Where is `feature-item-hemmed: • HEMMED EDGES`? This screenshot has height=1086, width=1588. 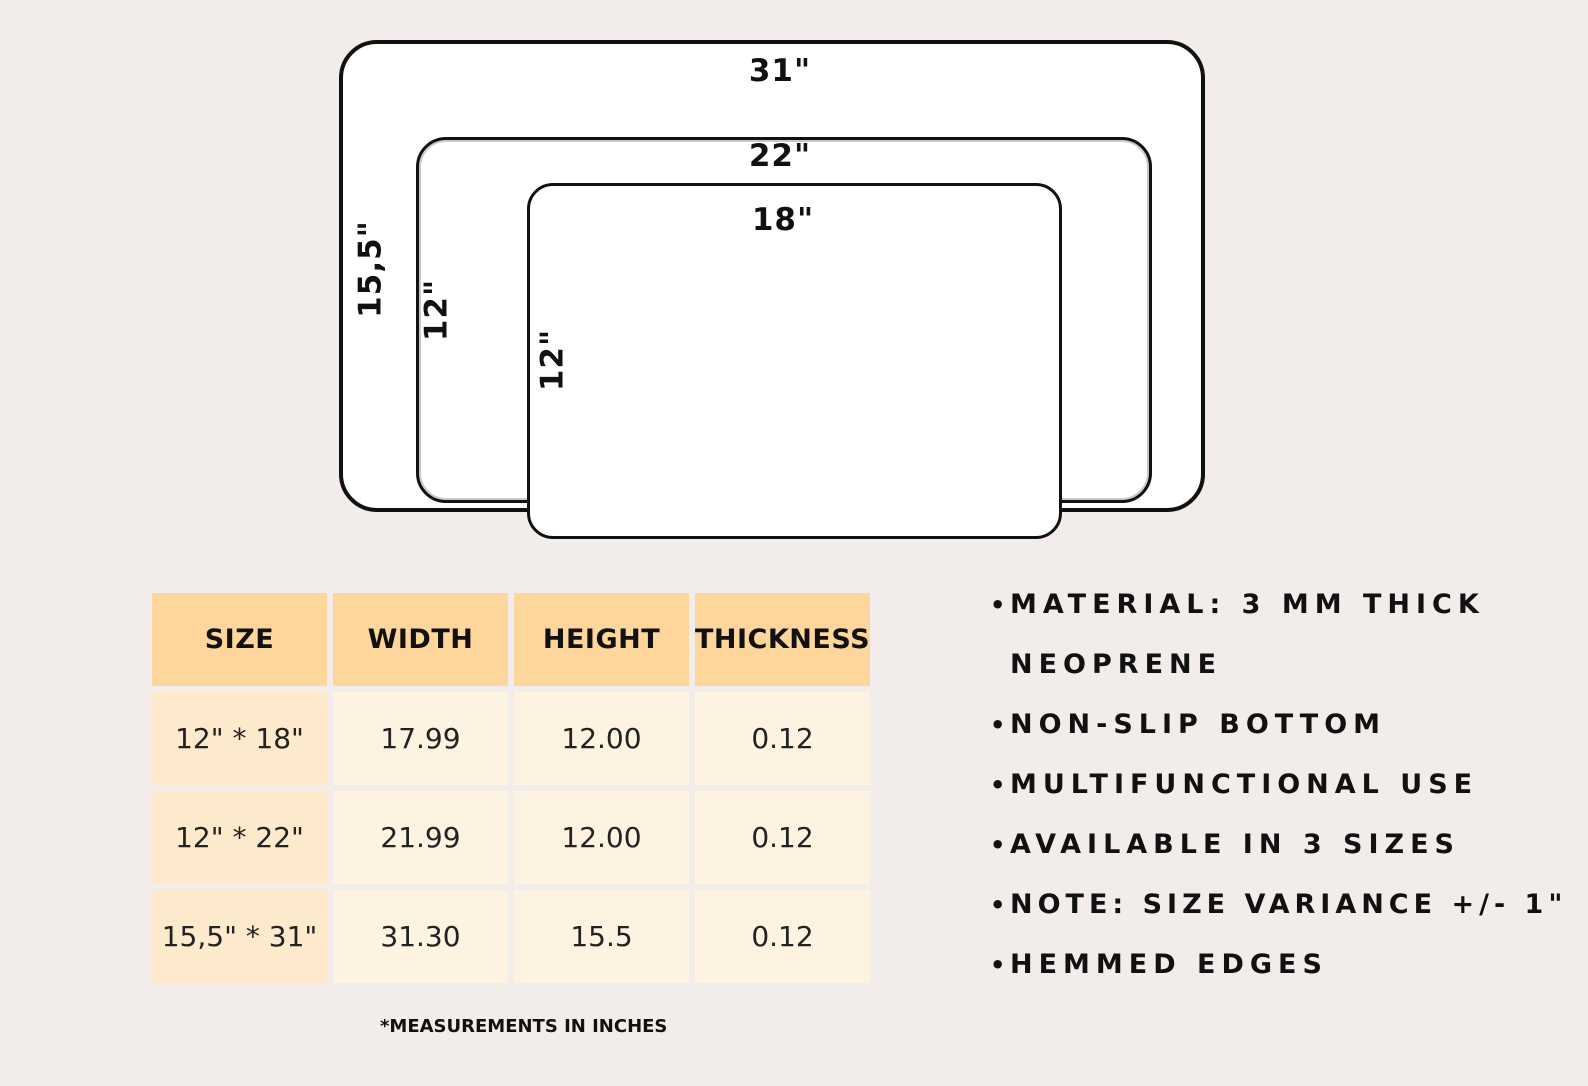 feature-item-hemmed: • HEMMED EDGES is located at coordinates (1285, 965).